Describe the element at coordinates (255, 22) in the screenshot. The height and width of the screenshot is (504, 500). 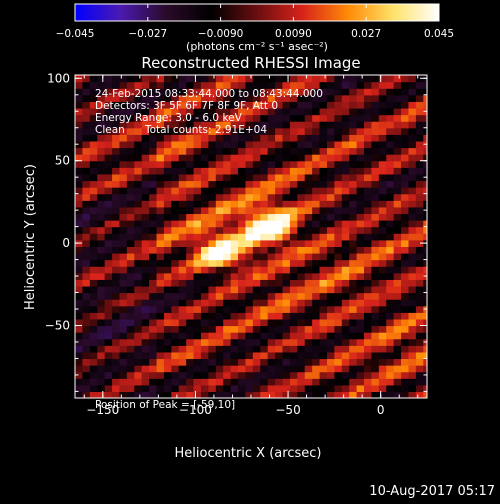
I see `colorbar-ticks: −0.045 −0.027 −0.0090 0.0090 0.027 0.045` at that location.